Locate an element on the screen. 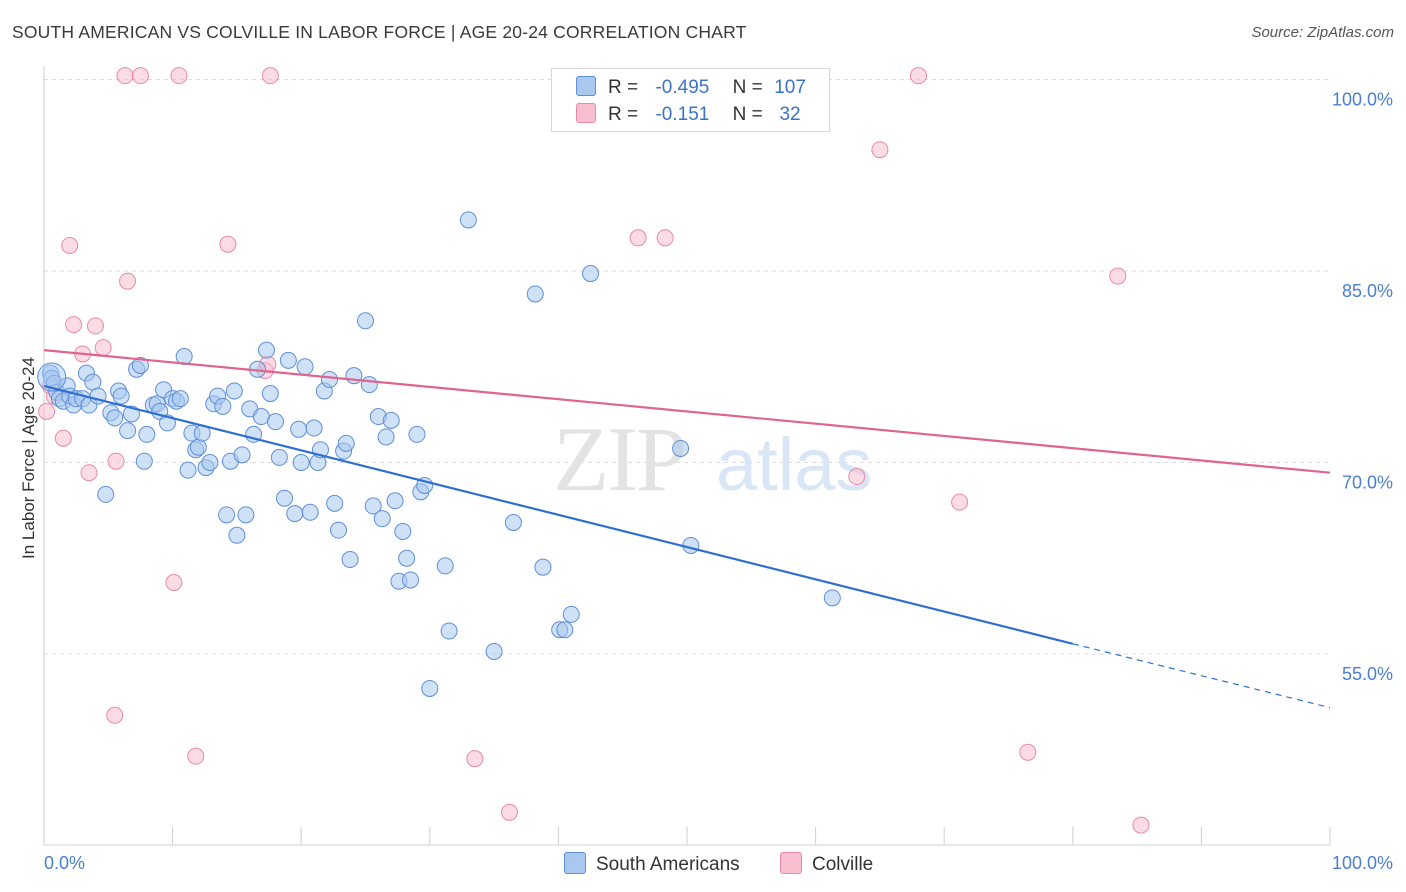 This screenshot has width=1406, height=892. south-americans-trend-extension is located at coordinates (1201, 676).